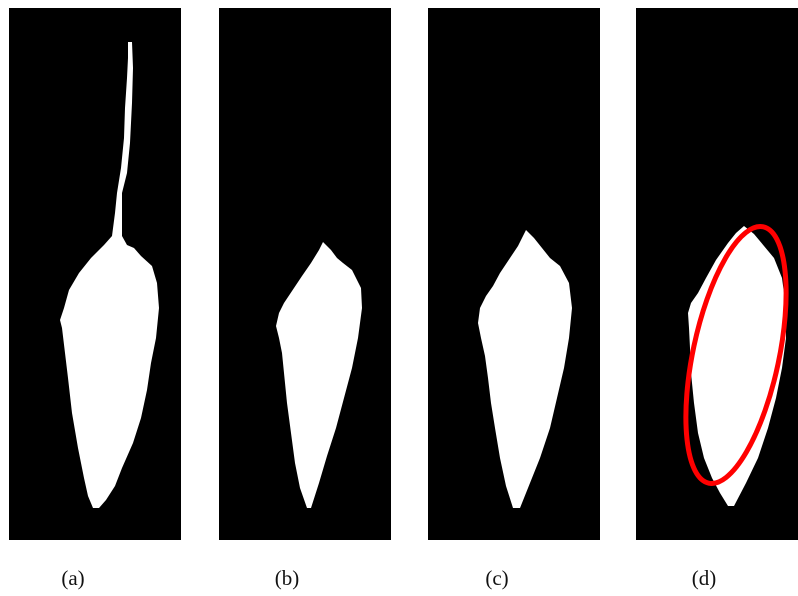  Describe the element at coordinates (497, 578) in the screenshot. I see `caption-c: (c)` at that location.